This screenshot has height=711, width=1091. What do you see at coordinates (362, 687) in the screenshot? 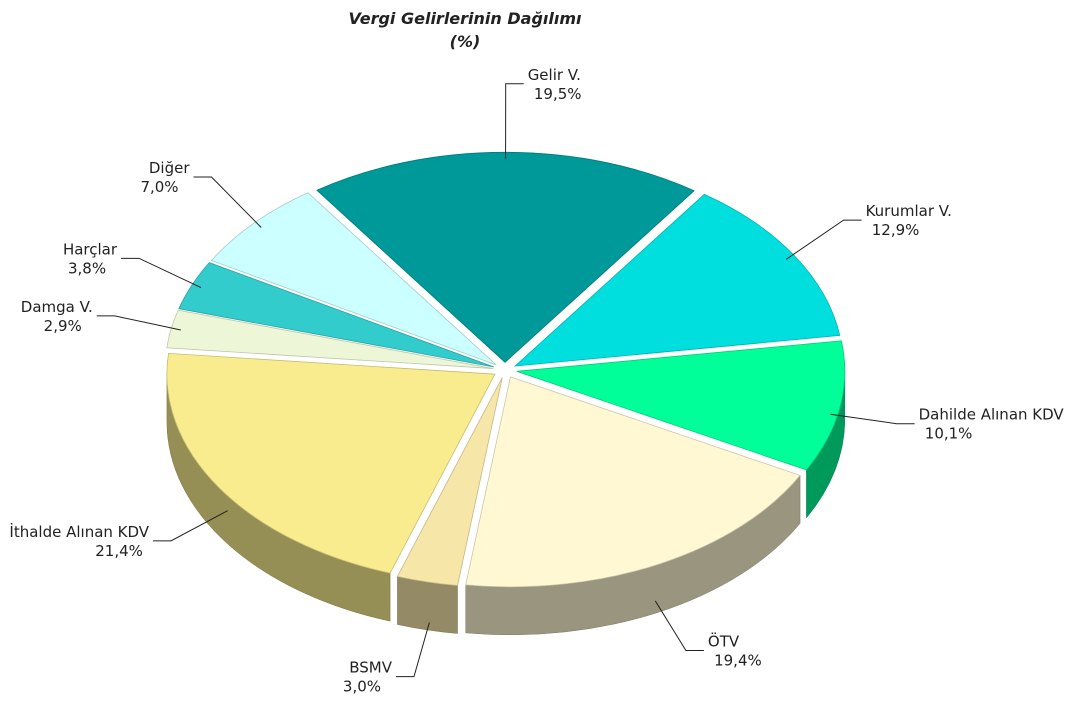
I see `slice-value-label: 3,0%` at bounding box center [362, 687].